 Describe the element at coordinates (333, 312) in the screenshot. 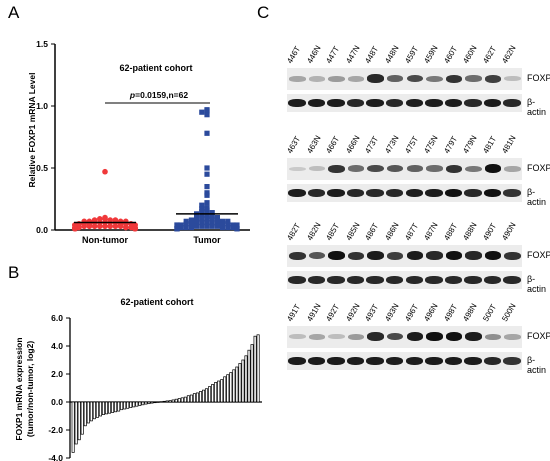

I see `lane-label: 492T` at that location.